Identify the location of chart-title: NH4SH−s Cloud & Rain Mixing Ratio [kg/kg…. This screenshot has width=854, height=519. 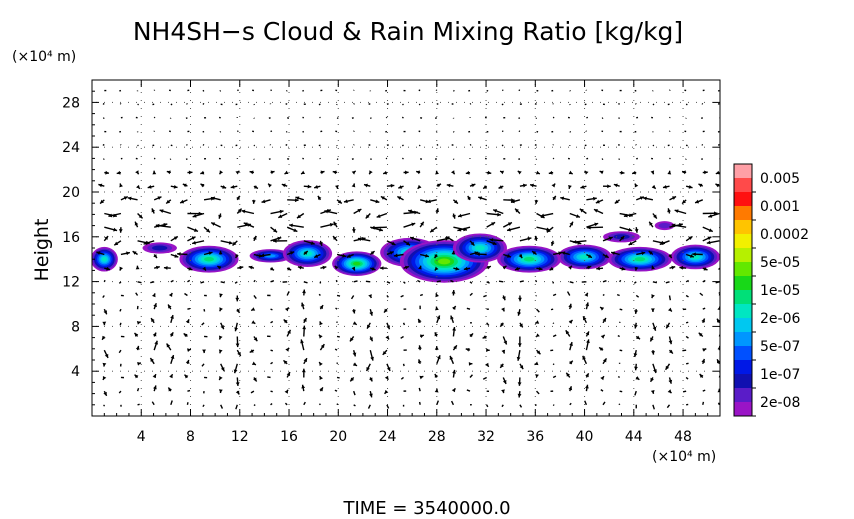
(408, 31).